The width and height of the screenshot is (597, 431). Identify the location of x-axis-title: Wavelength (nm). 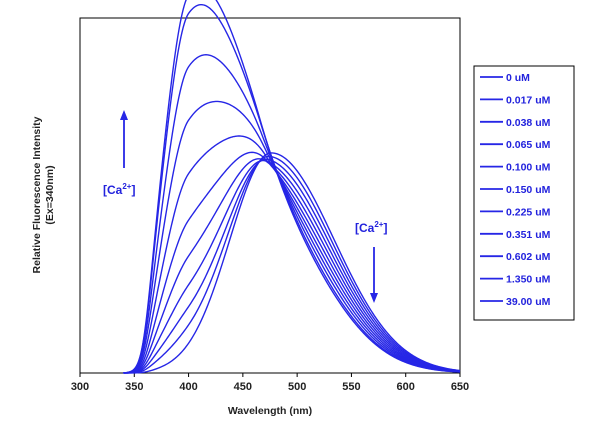
(270, 411).